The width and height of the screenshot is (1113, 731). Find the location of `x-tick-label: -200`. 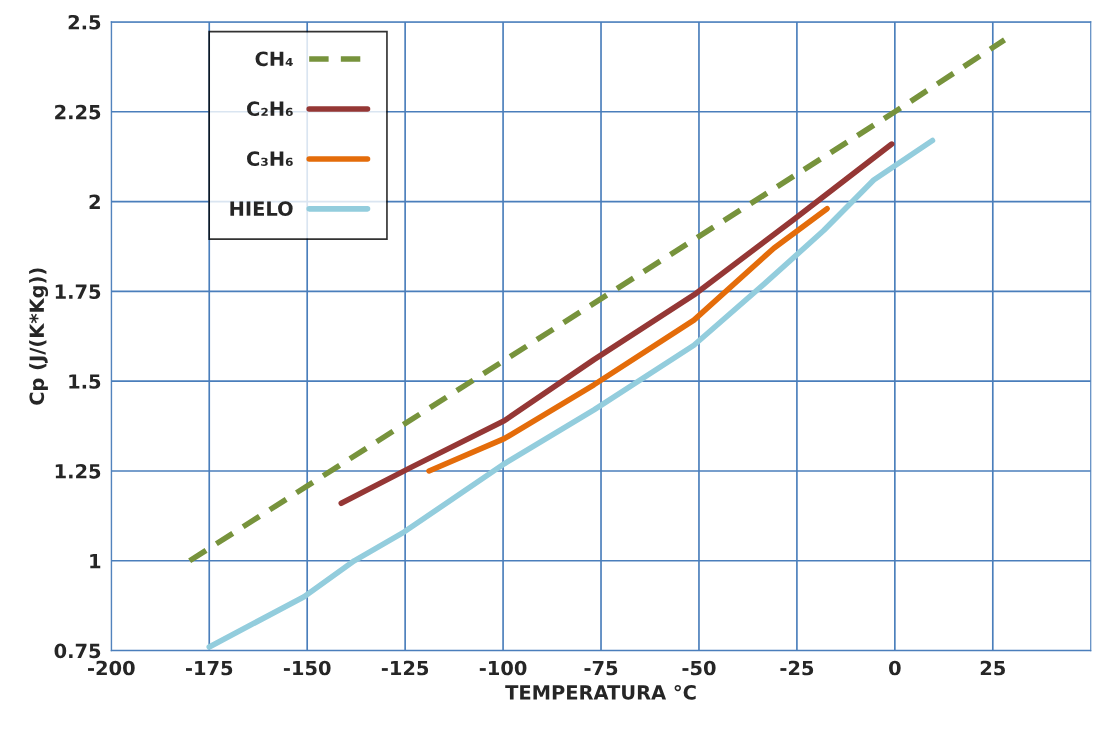

x-tick-label: -200 is located at coordinates (111, 668).